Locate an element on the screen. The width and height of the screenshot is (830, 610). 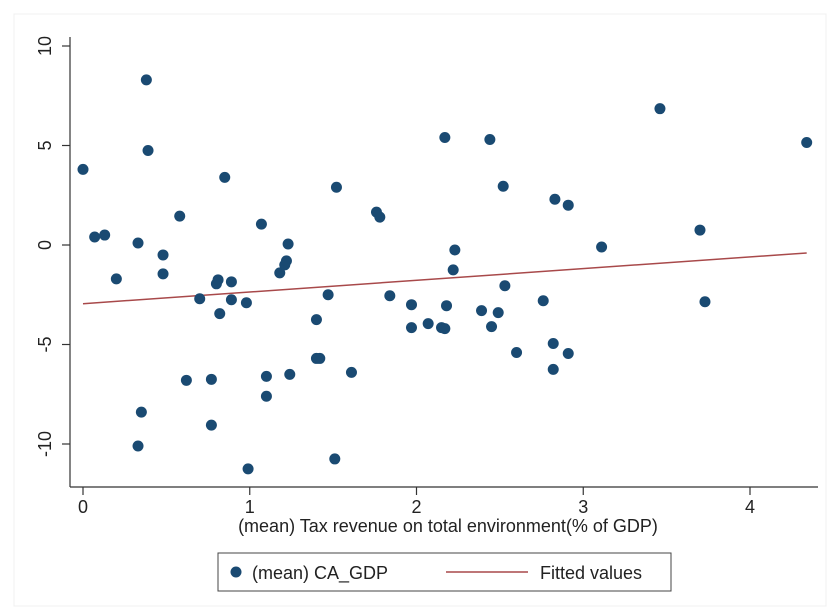
legend-marker-ca-gdp is located at coordinates (236, 572).